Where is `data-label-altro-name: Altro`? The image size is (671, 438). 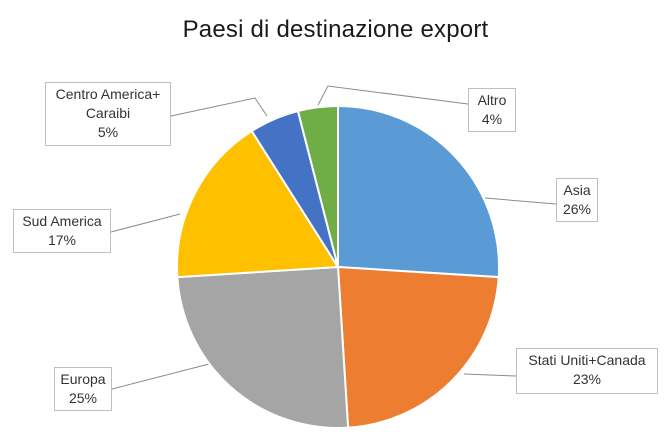
data-label-altro-name: Altro is located at coordinates (492, 100).